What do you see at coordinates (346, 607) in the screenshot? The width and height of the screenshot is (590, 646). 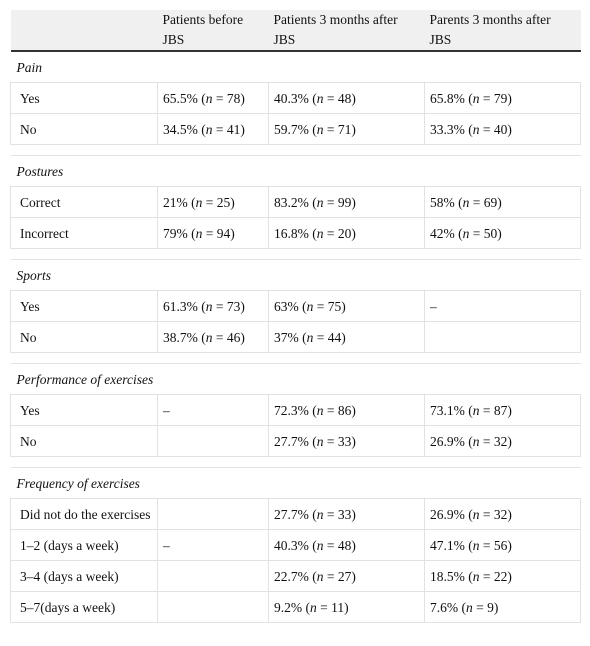 I see `cell: 9.2% (n = 11)` at bounding box center [346, 607].